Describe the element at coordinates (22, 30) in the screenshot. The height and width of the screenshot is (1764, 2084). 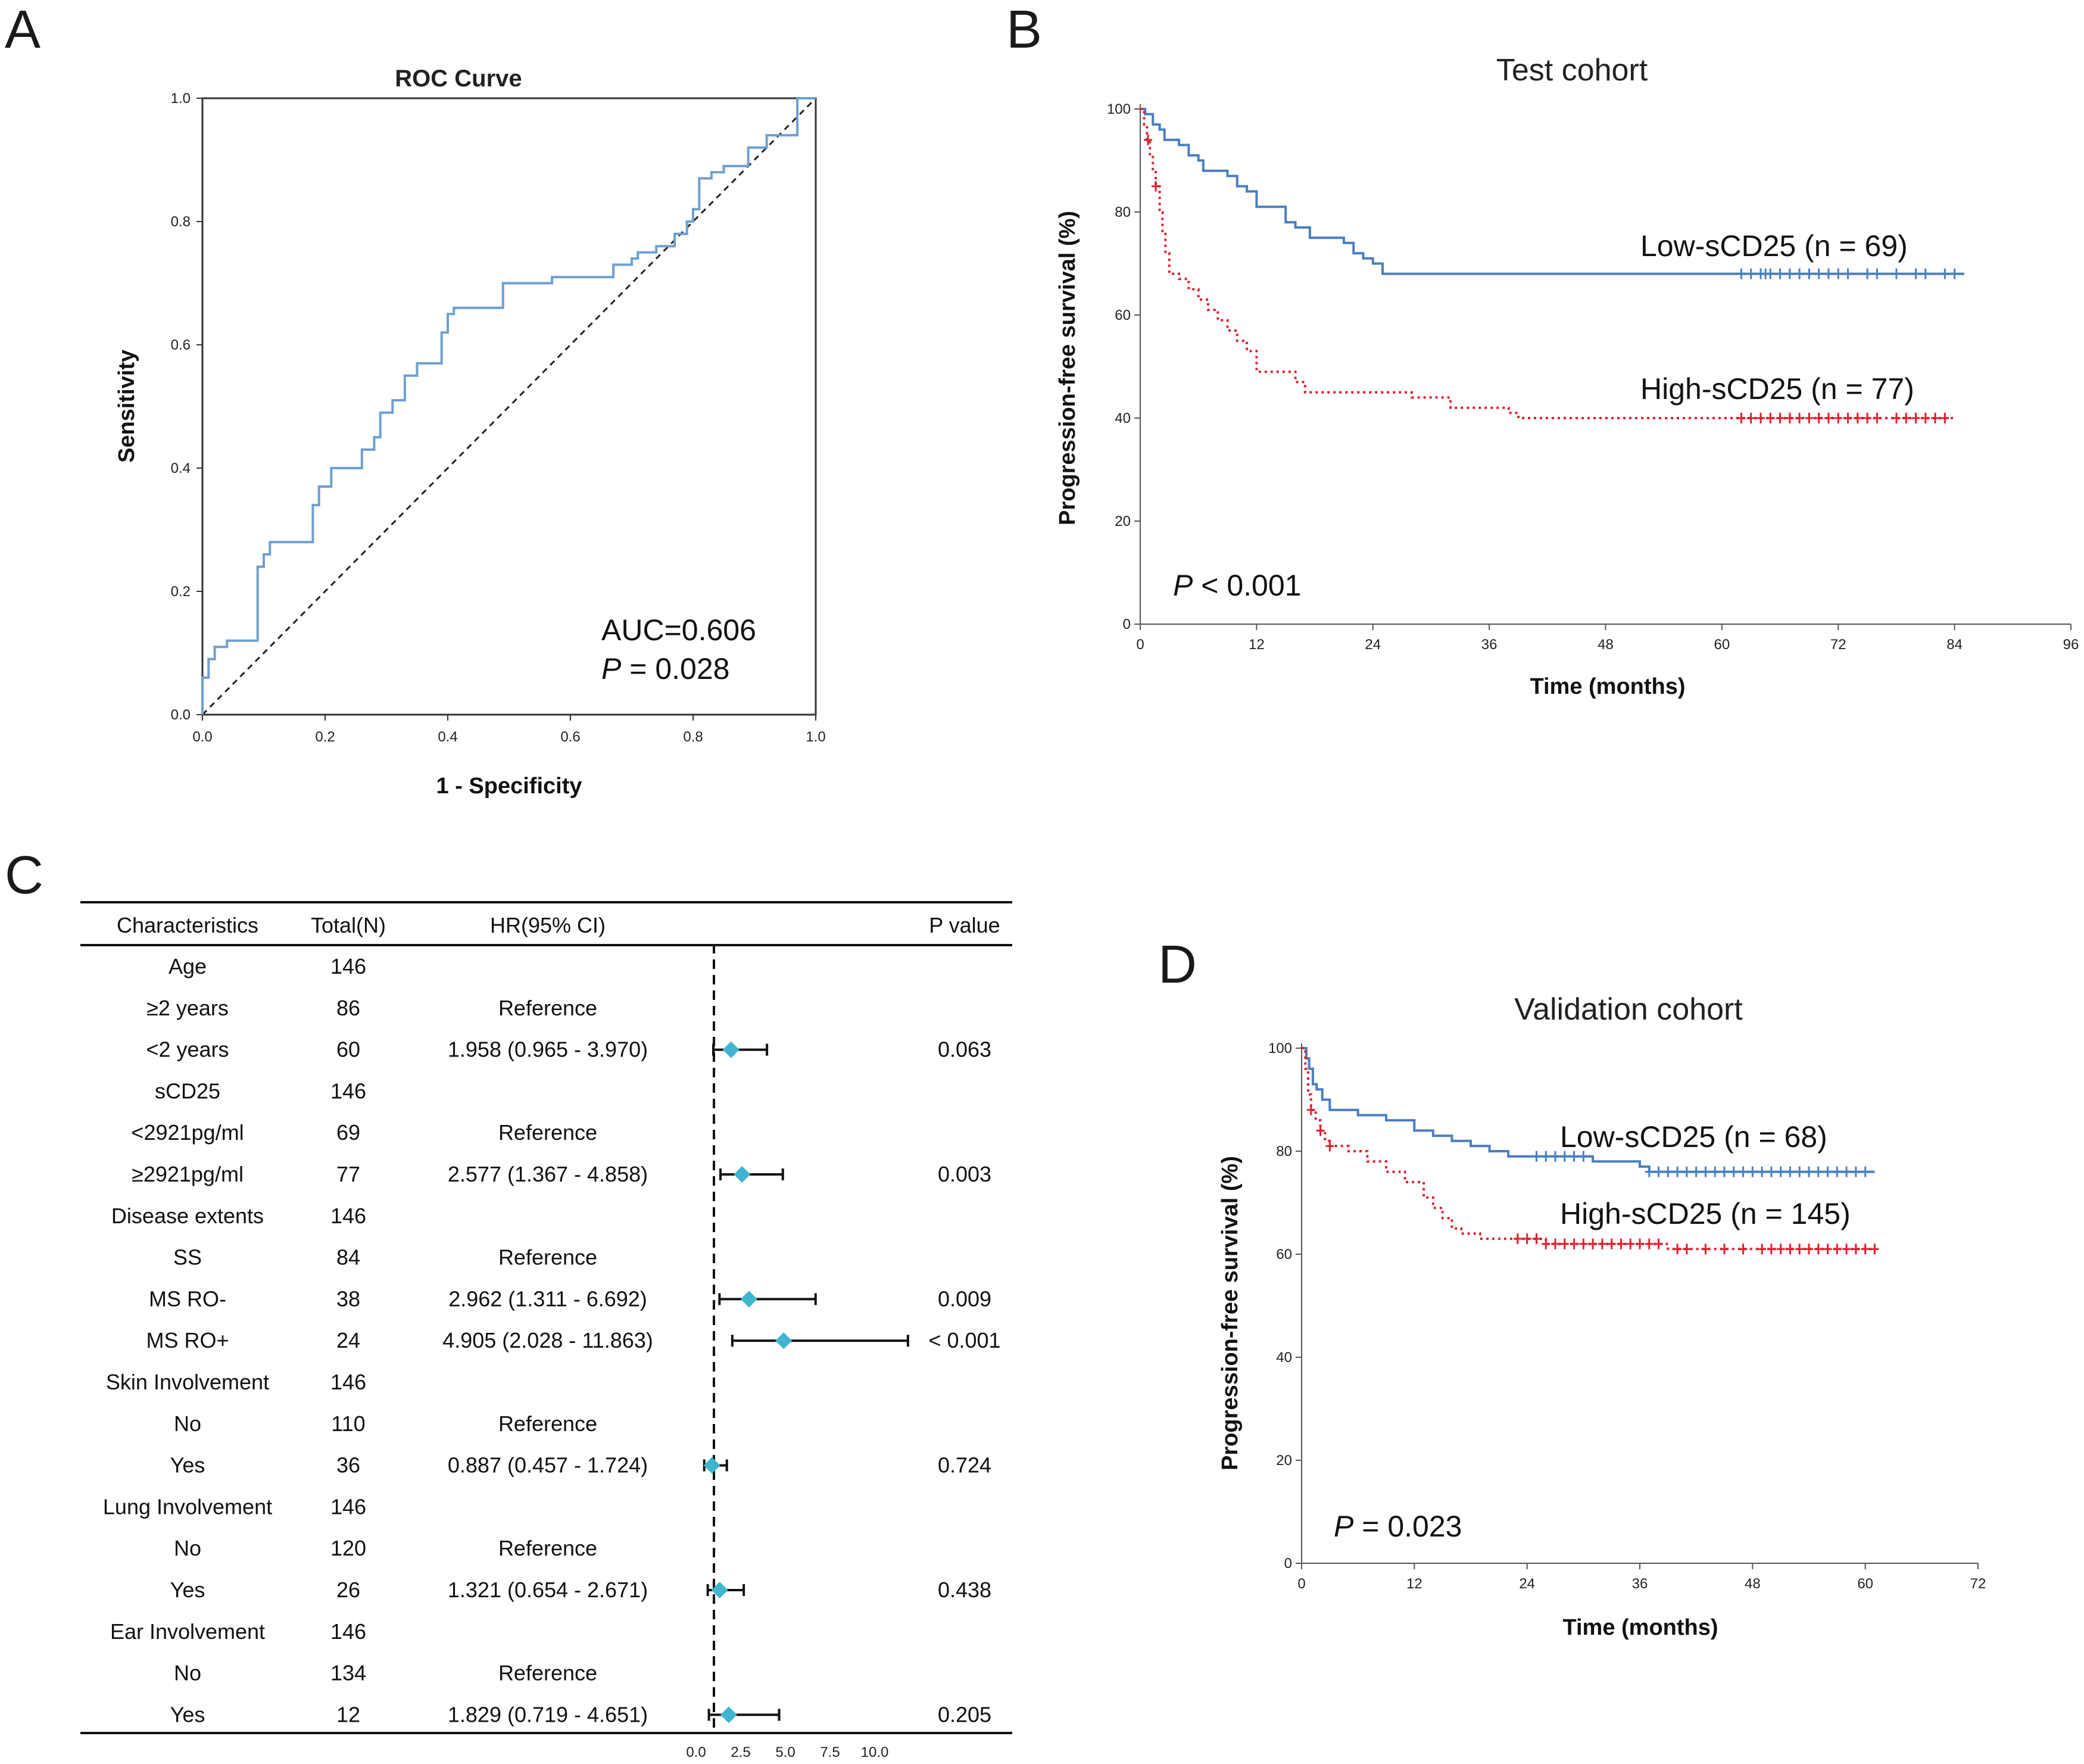
I see `panel-label-a: A` at that location.